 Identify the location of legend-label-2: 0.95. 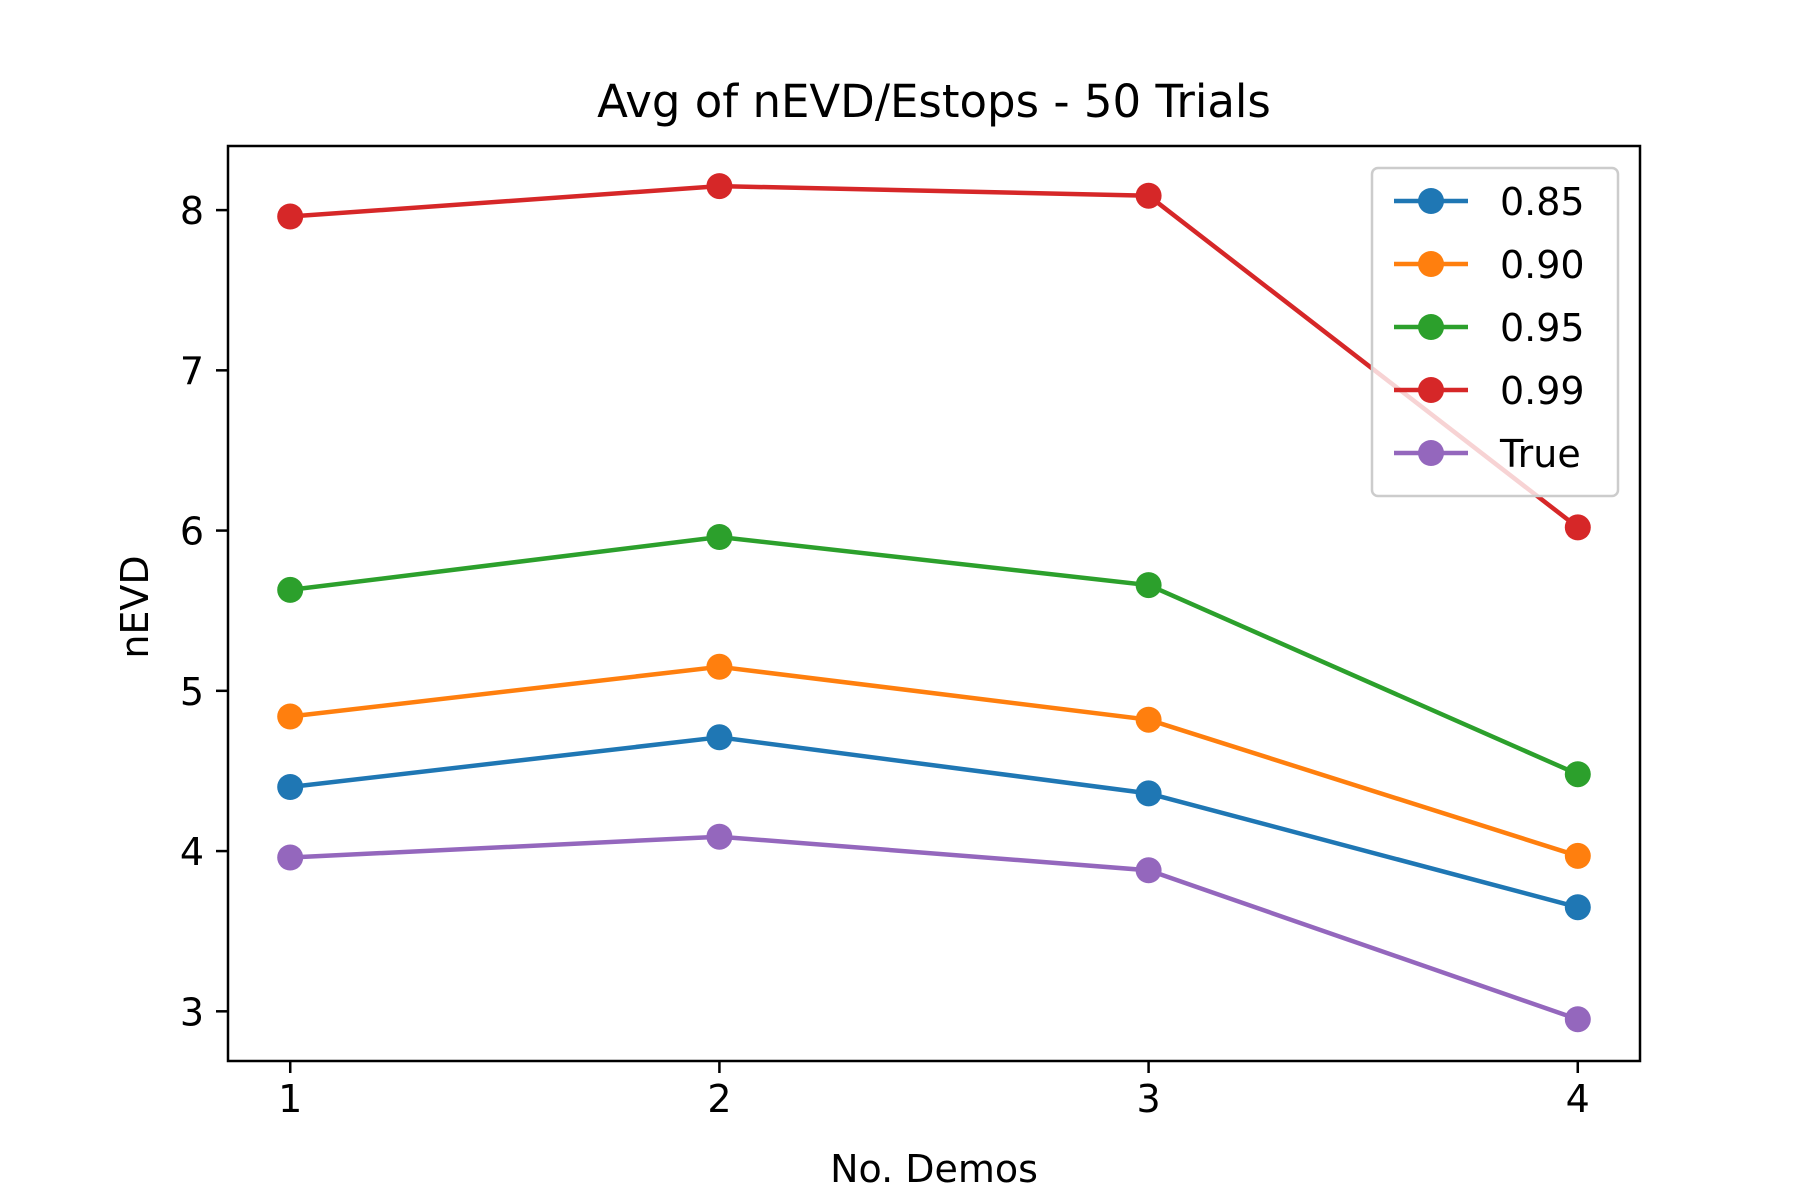
(1542, 328).